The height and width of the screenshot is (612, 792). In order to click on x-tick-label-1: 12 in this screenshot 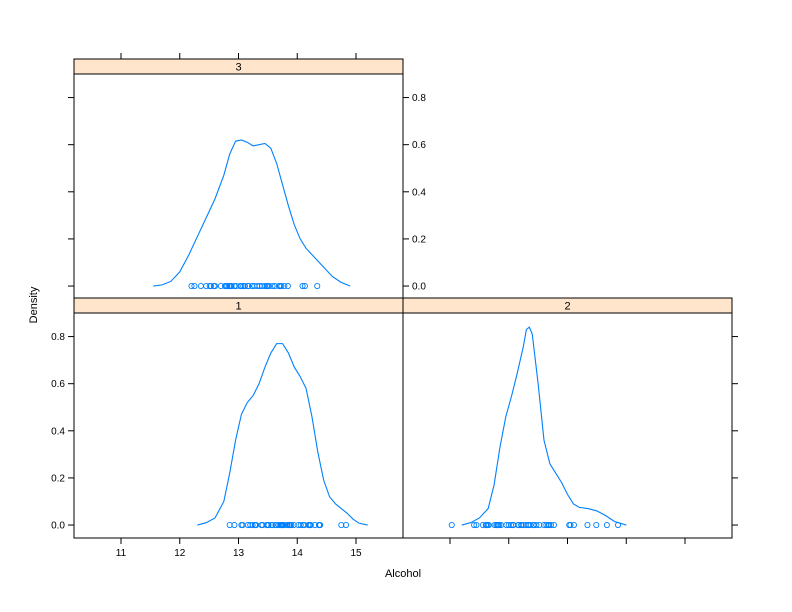, I will do `click(180, 553)`.